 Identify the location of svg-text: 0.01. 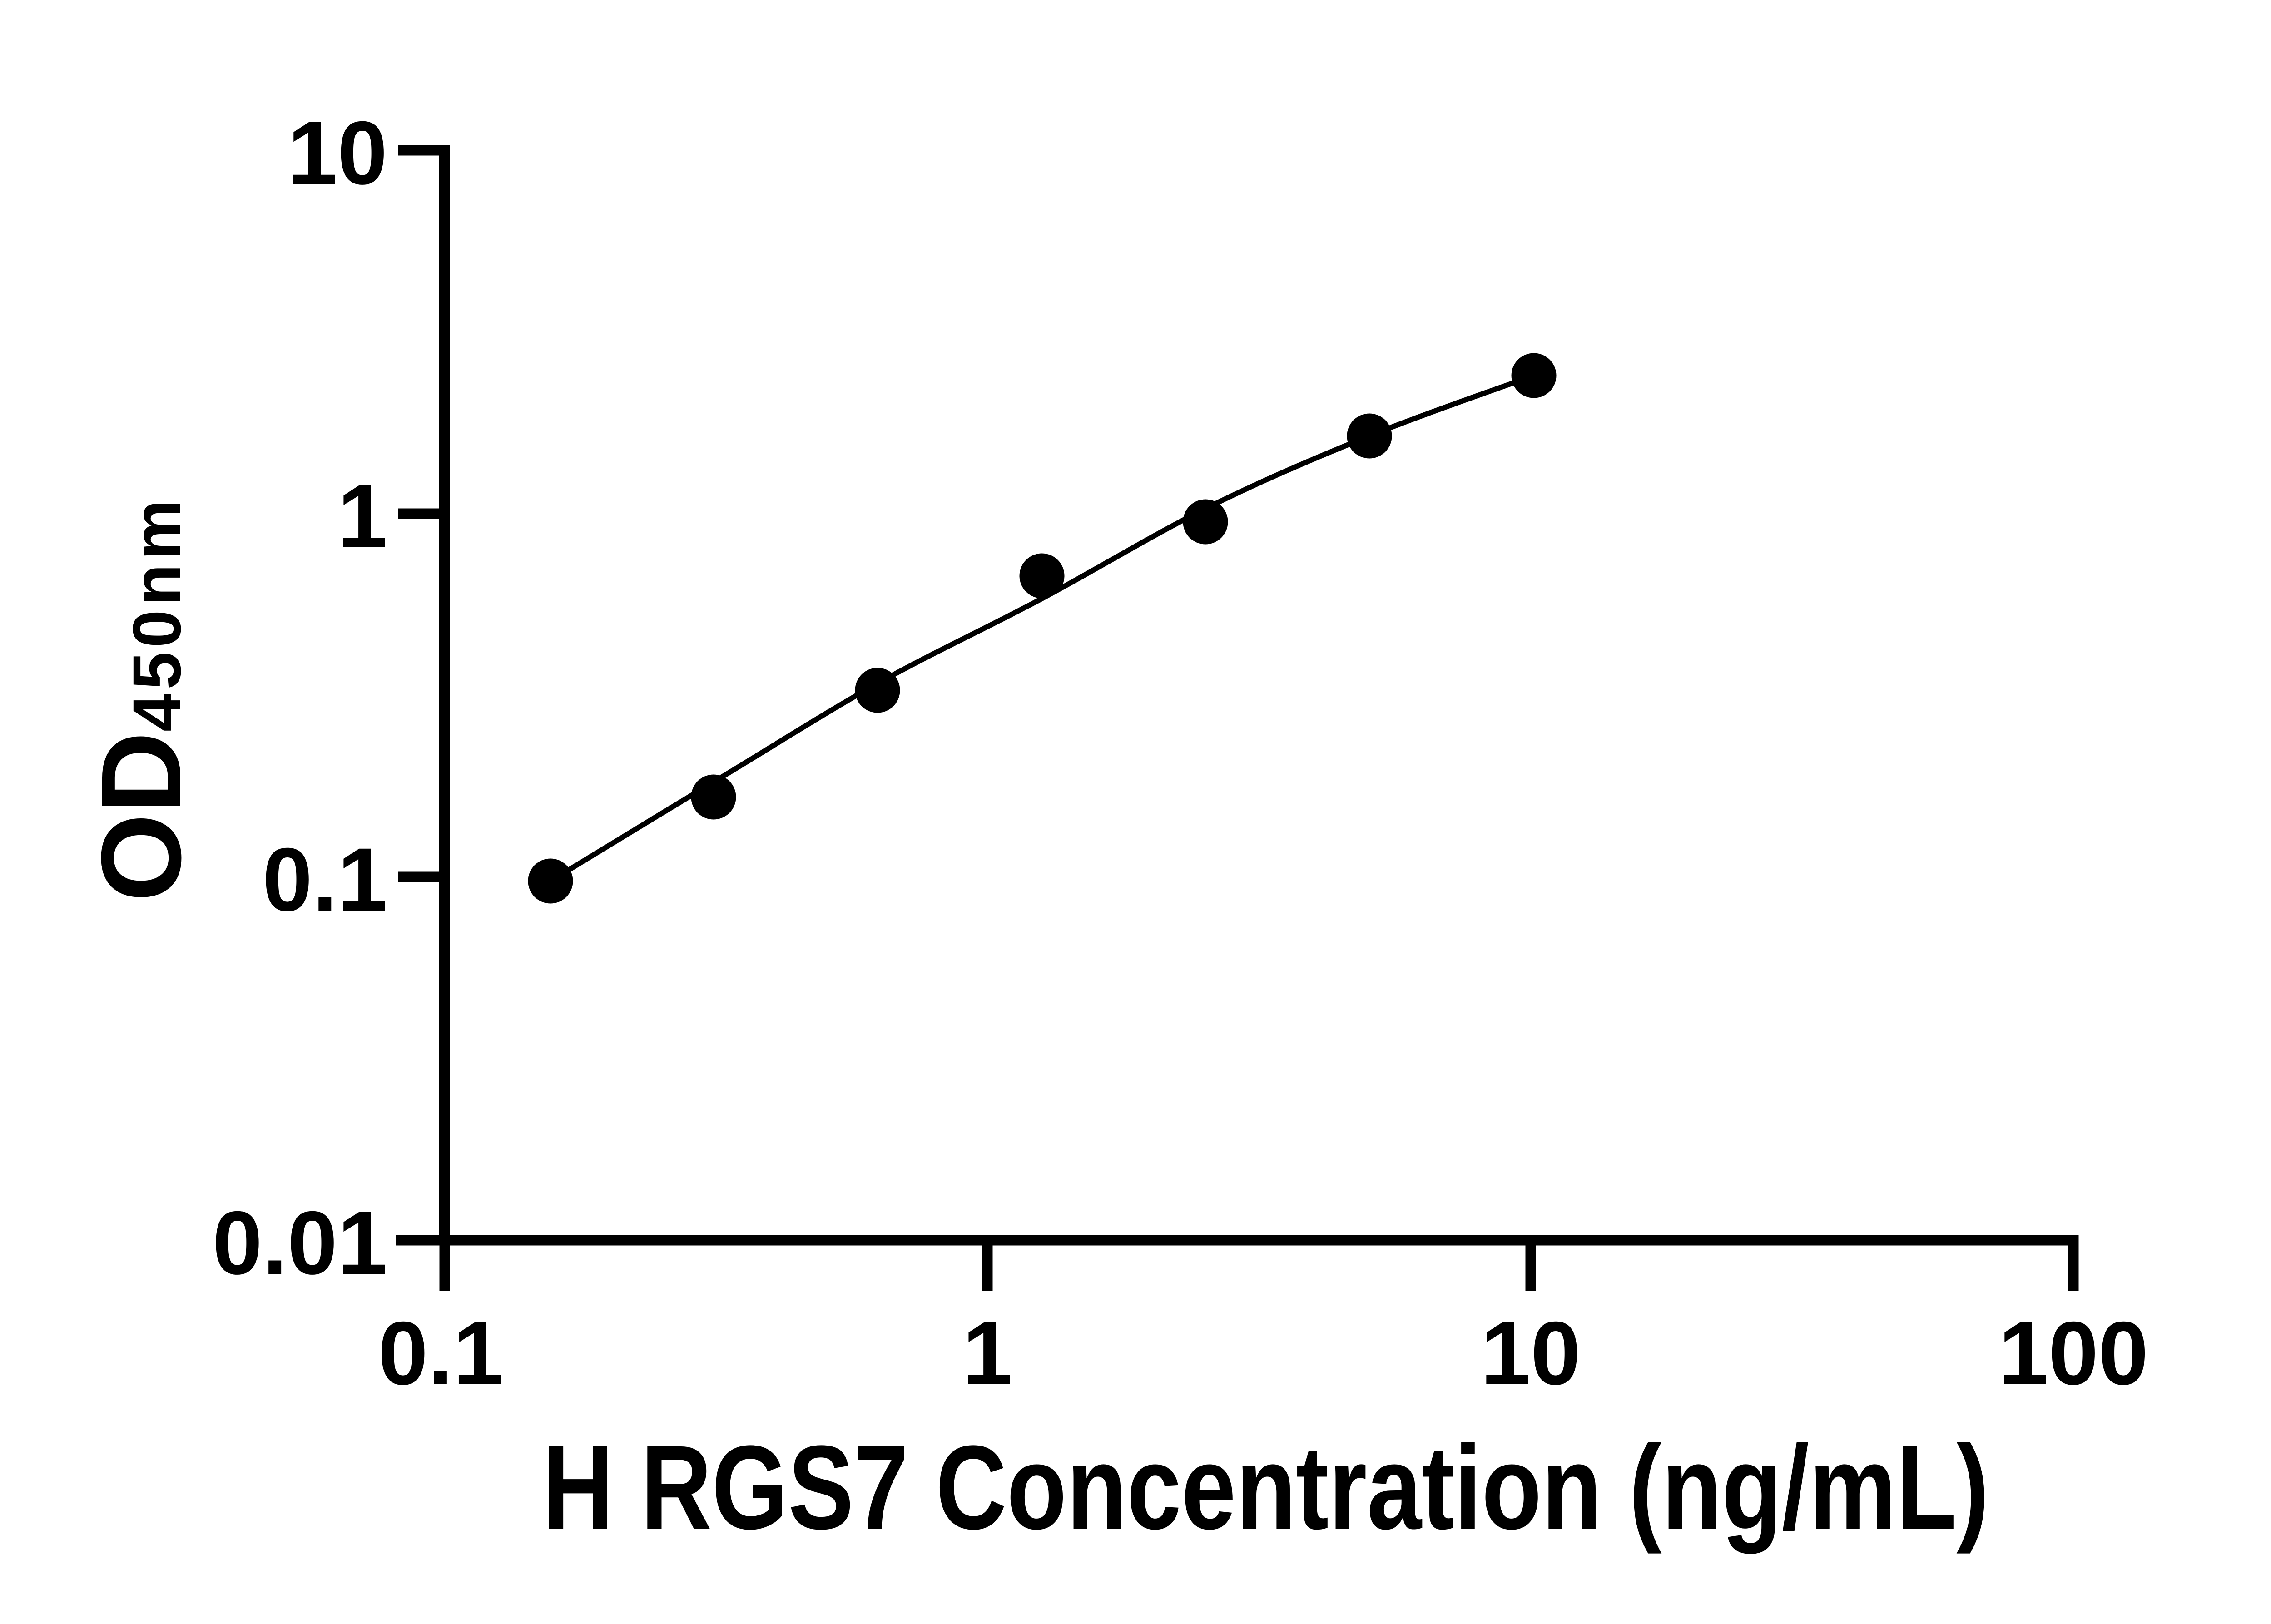
(300, 1243).